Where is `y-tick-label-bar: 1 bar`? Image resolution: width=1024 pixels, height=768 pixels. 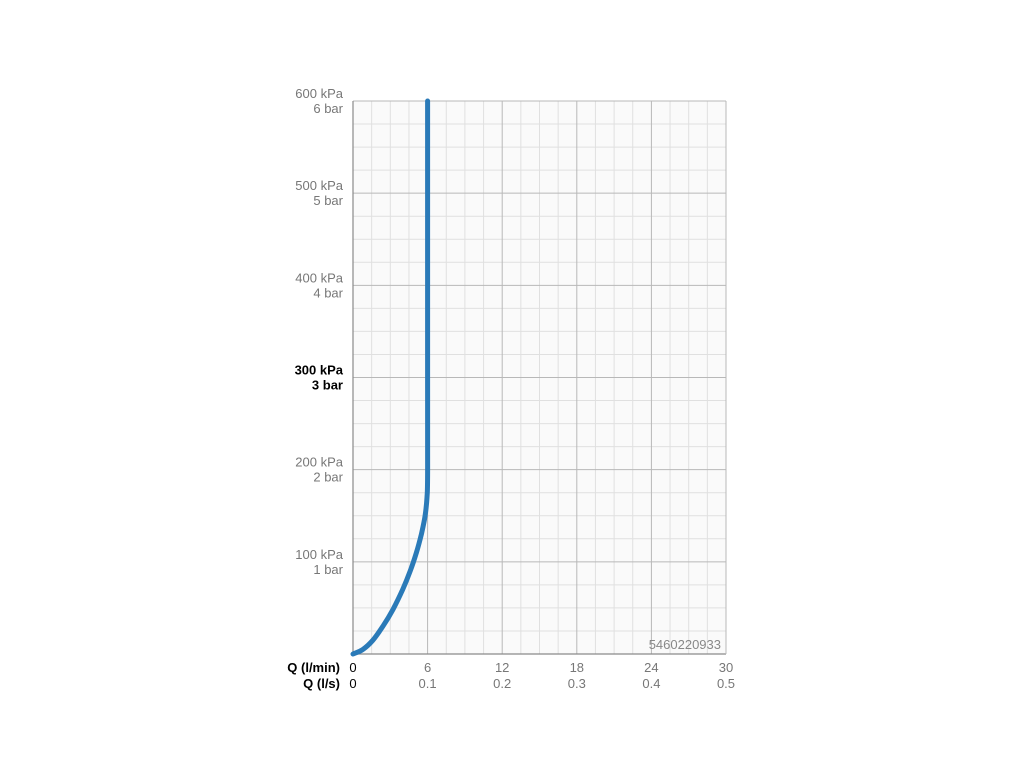 y-tick-label-bar: 1 bar is located at coordinates (328, 569).